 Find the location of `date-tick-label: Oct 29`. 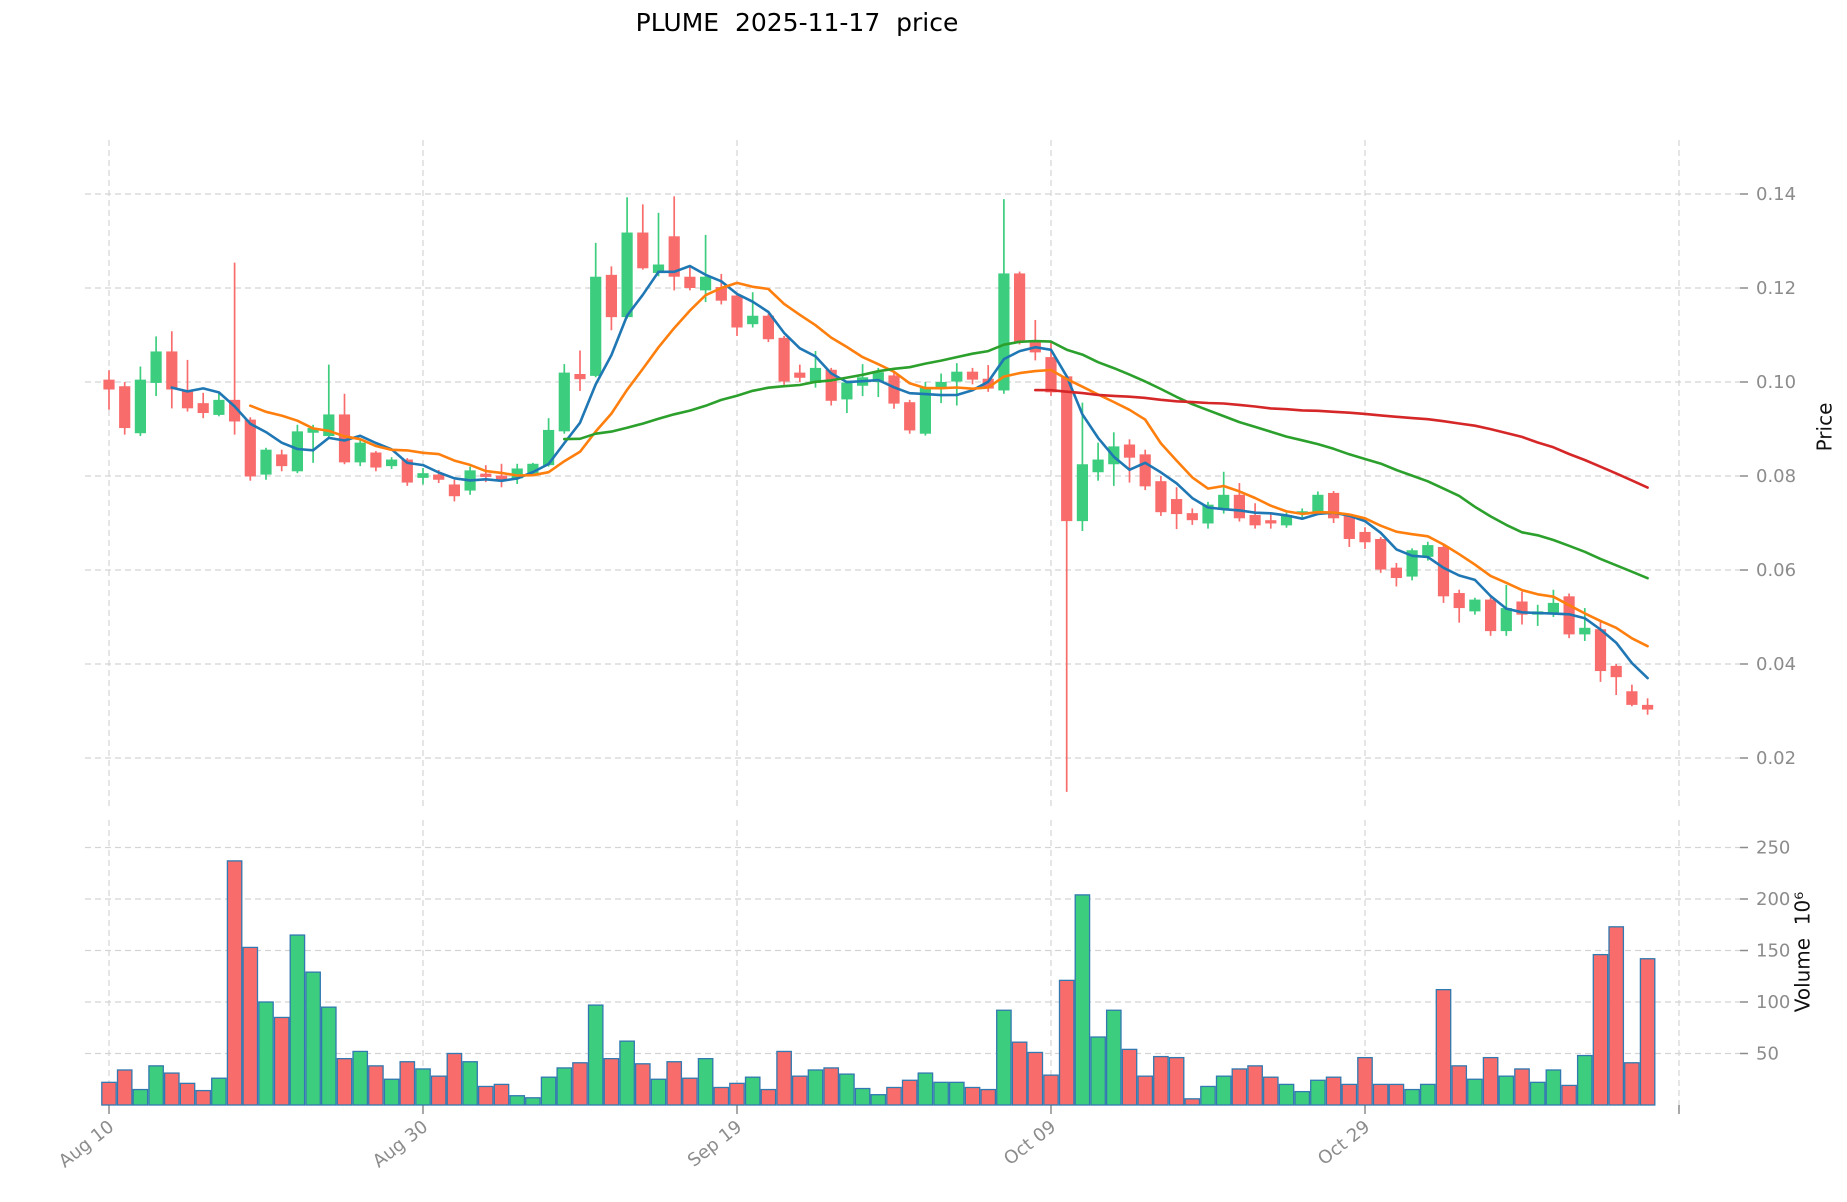

date-tick-label: Oct 29 is located at coordinates (1344, 1142).